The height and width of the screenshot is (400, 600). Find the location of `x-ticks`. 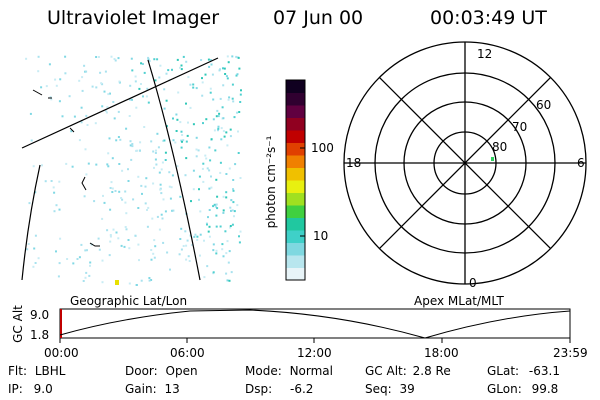

x-ticks is located at coordinates (315, 340).